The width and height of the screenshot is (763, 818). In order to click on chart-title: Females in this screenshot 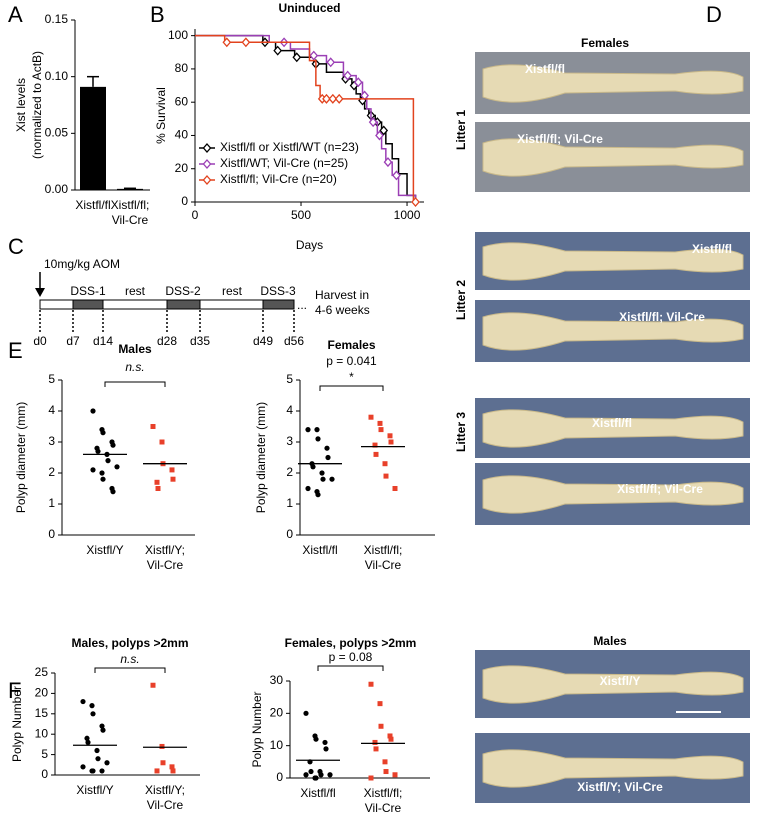, I will do `click(351, 345)`.